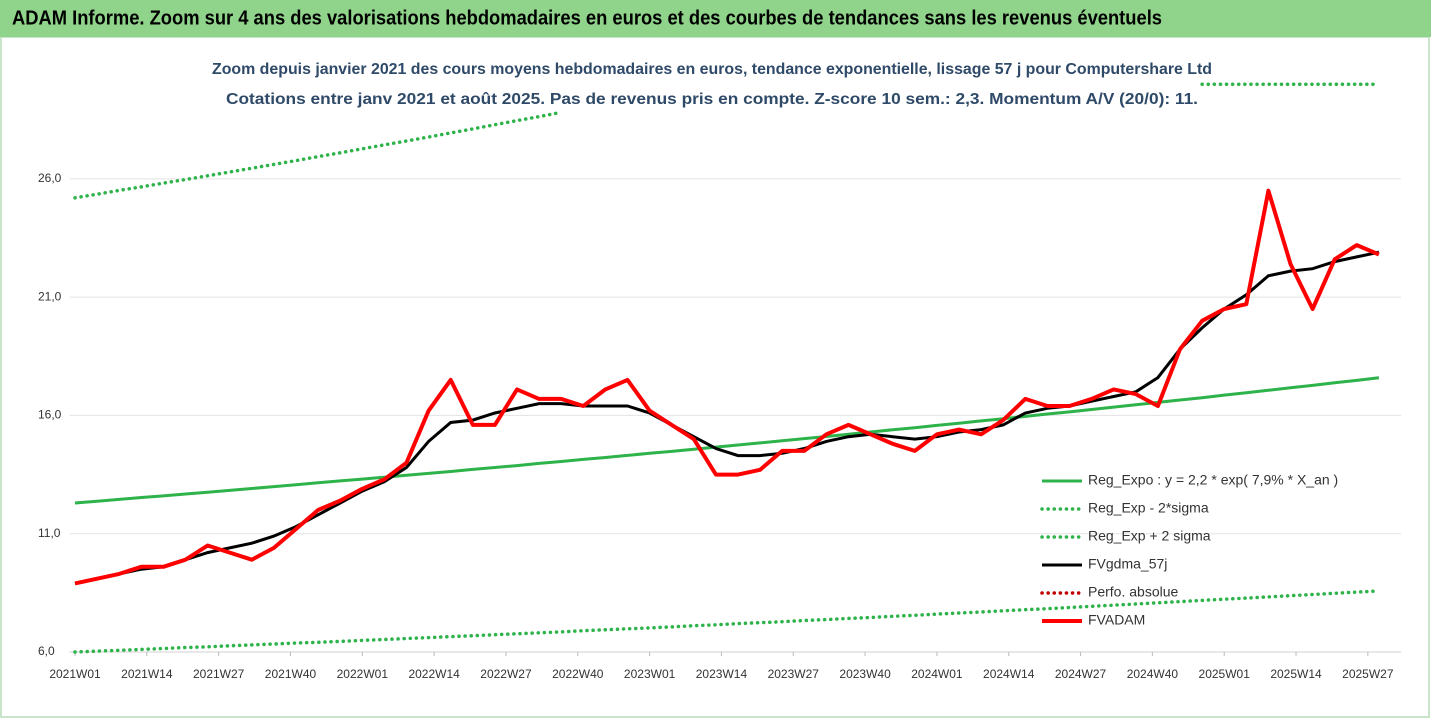 The width and height of the screenshot is (1431, 720). I want to click on y-tick-label: 26,0, so click(50, 178).